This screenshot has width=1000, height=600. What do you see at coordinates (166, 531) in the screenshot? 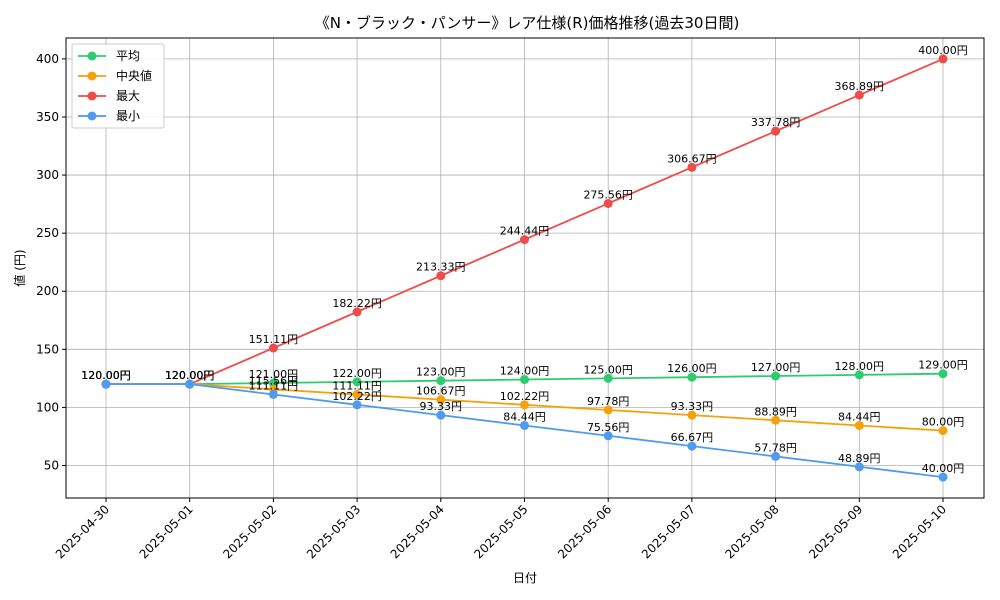
I see `x-tick-label: 2025-05-01` at bounding box center [166, 531].